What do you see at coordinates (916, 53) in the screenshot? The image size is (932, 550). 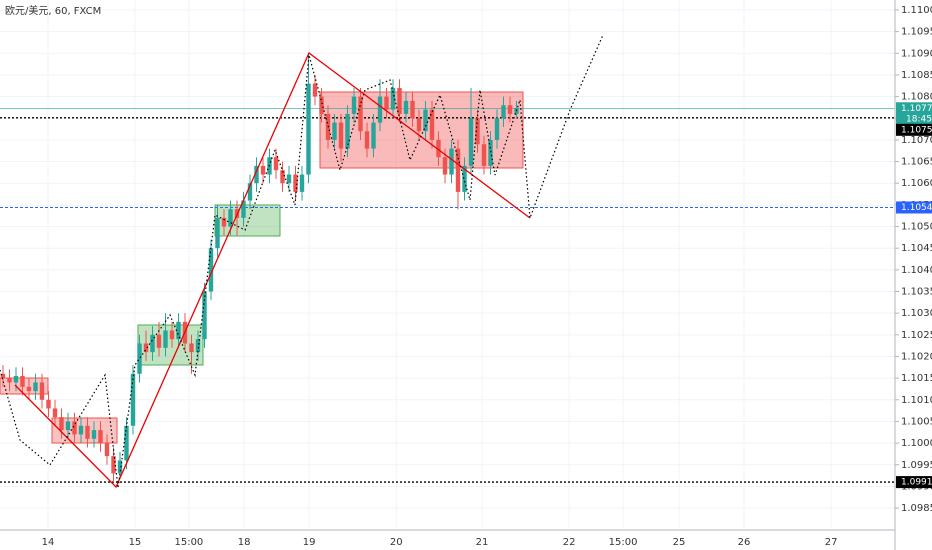 I see `y-tick-label: 1.10900` at bounding box center [916, 53].